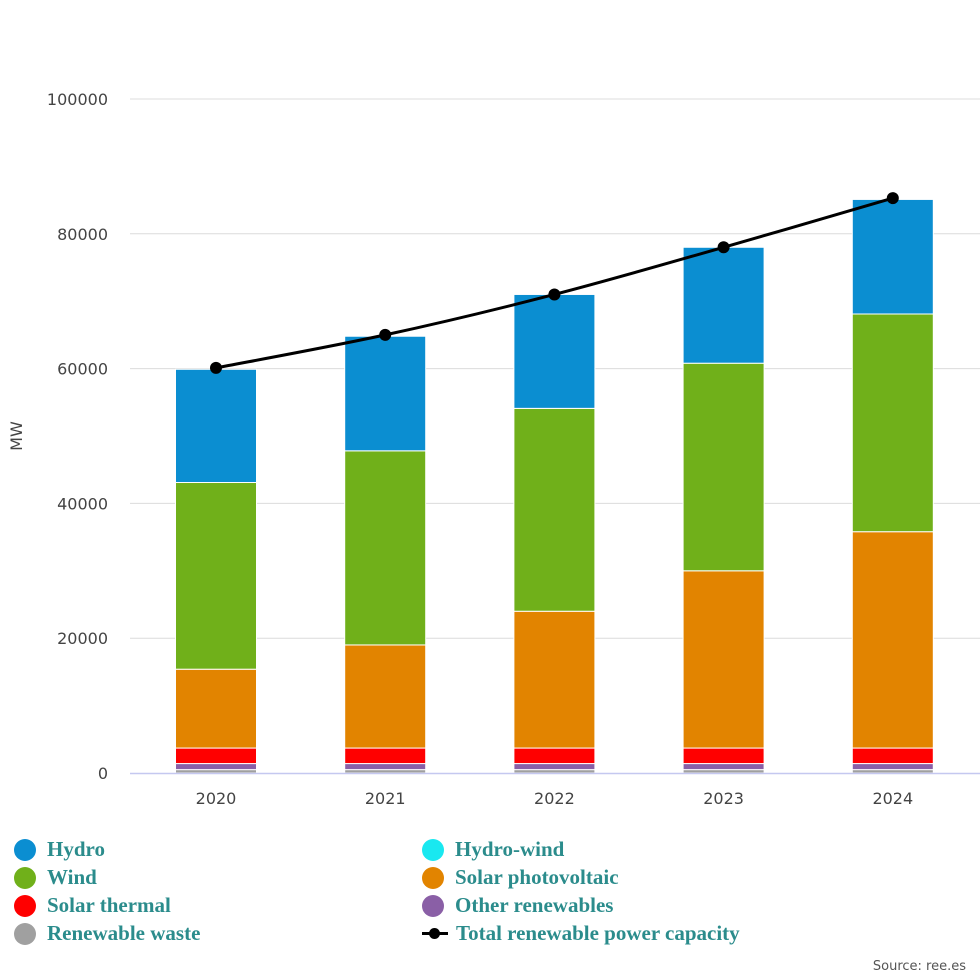 This screenshot has width=980, height=980. What do you see at coordinates (723, 247) in the screenshot?
I see `total-point-2023` at bounding box center [723, 247].